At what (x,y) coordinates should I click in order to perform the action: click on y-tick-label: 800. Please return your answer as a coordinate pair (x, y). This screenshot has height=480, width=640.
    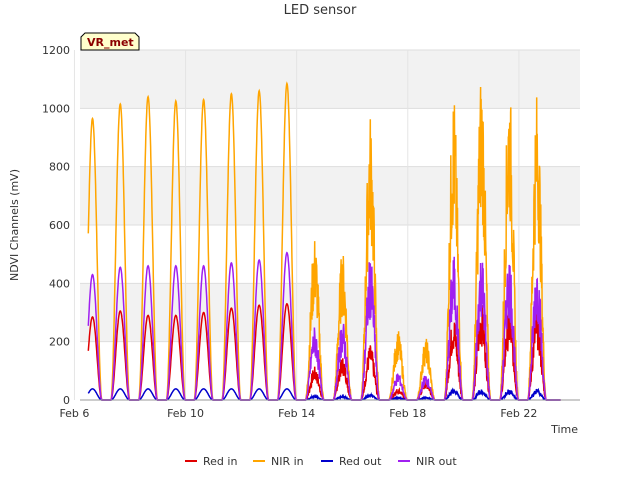
    Looking at the image, I should click on (59, 167).